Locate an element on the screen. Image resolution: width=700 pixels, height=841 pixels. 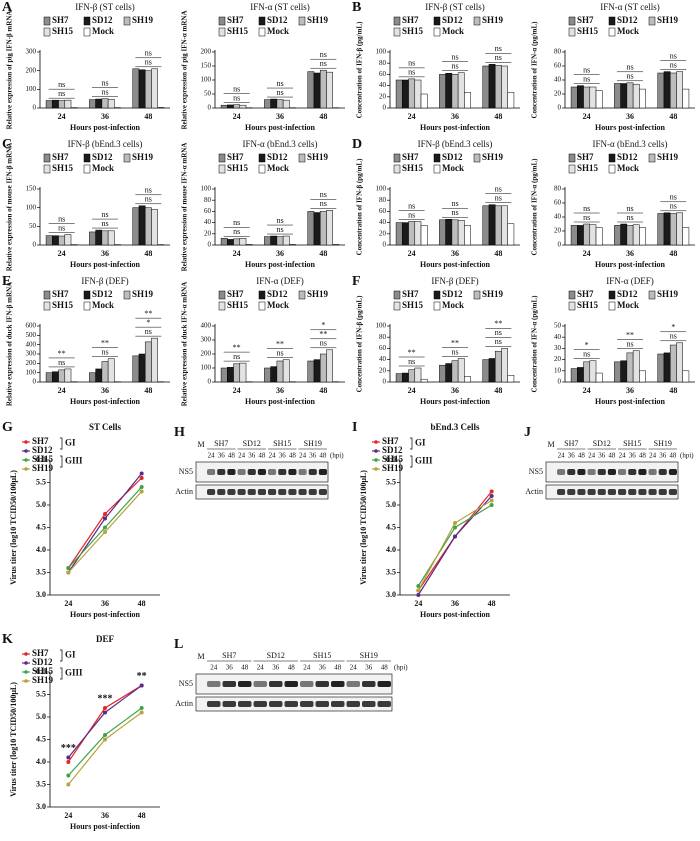
panel-label: E is located at coordinates (6, 281).